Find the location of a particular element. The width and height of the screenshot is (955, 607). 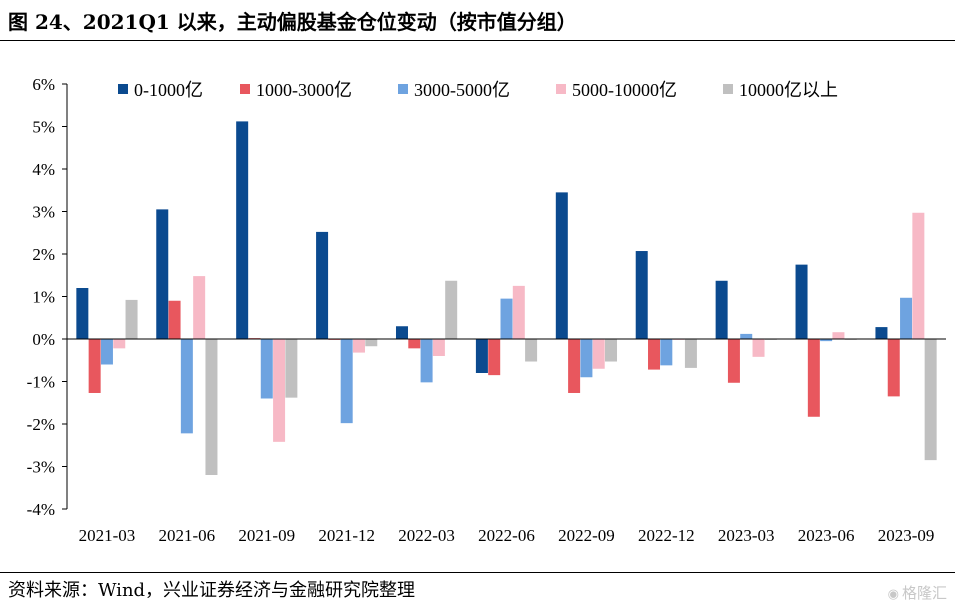

x-tick-label: 2021-03 is located at coordinates (107, 535).